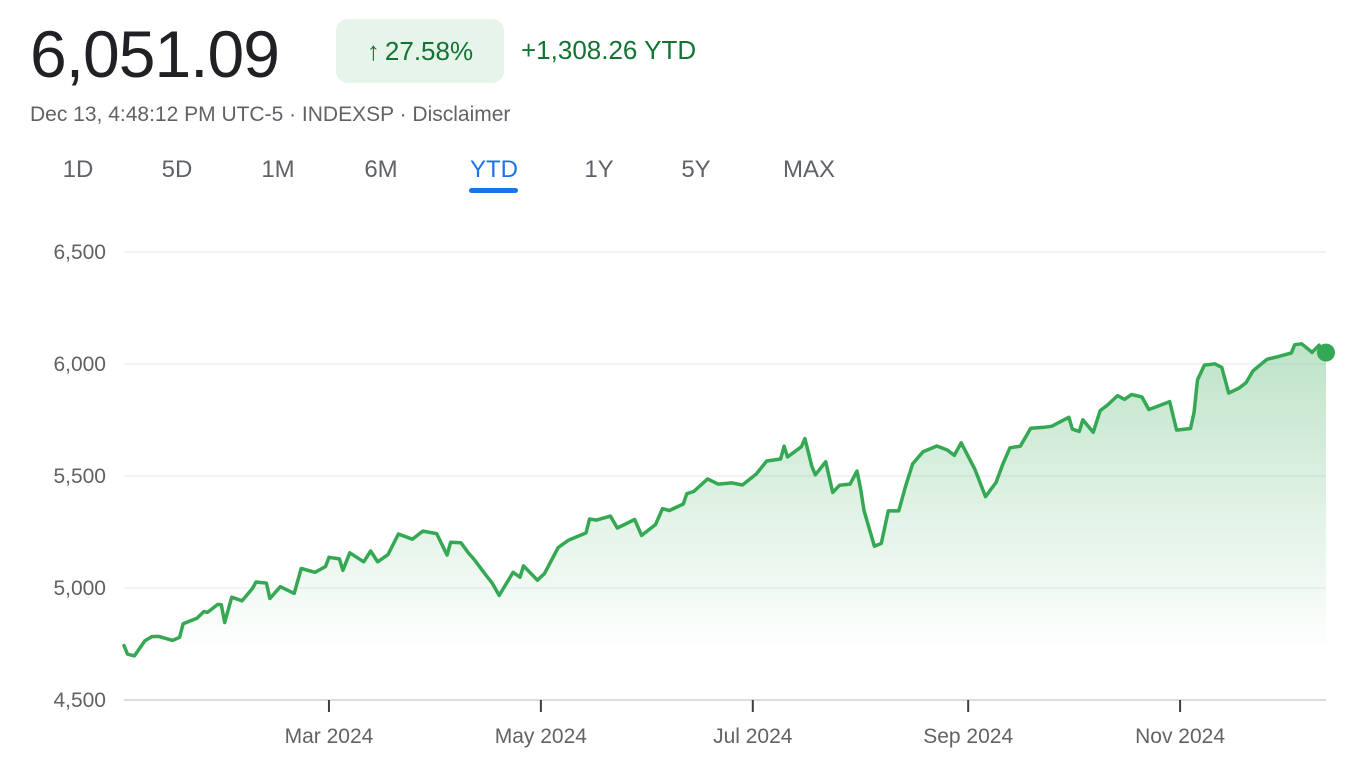 This screenshot has height=768, width=1364. Describe the element at coordinates (381, 169) in the screenshot. I see `tab-6m: 6M` at that location.